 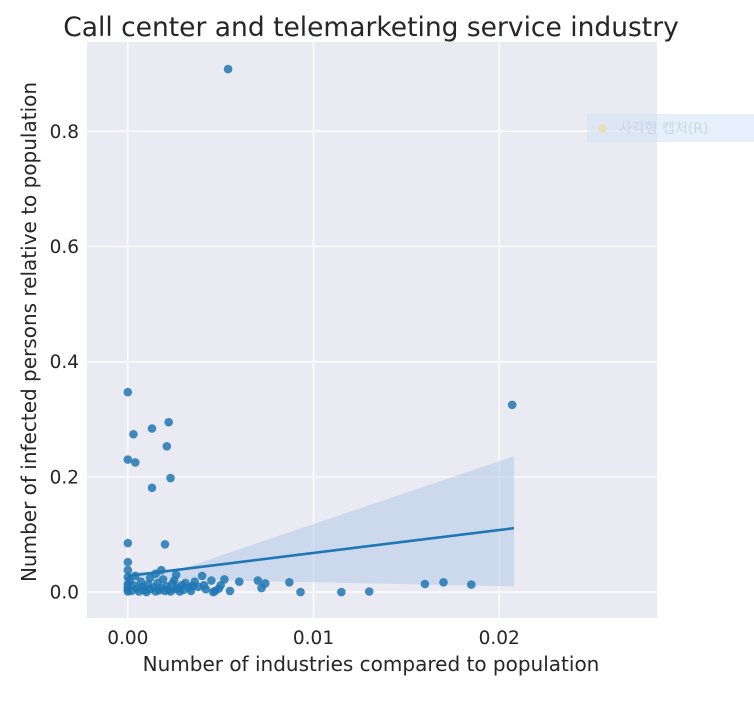 I want to click on y-tick-label: 0.2, so click(x=64, y=477).